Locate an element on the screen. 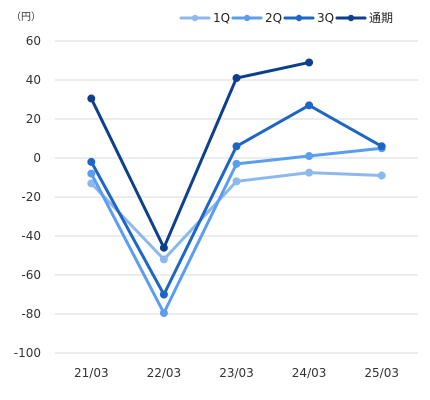 This screenshot has width=430, height=400. x-tick-label: 24/03 is located at coordinates (309, 373).